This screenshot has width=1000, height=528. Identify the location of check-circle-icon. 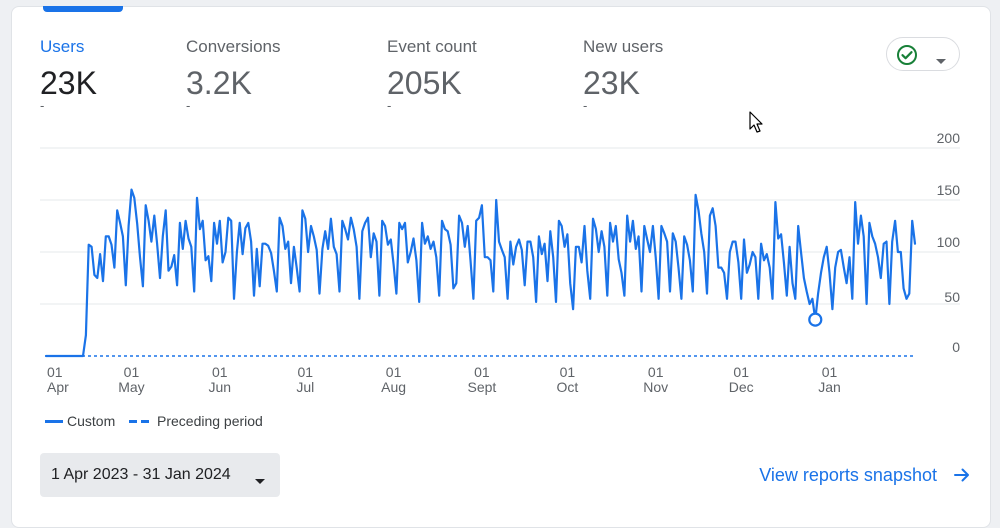
(907, 57).